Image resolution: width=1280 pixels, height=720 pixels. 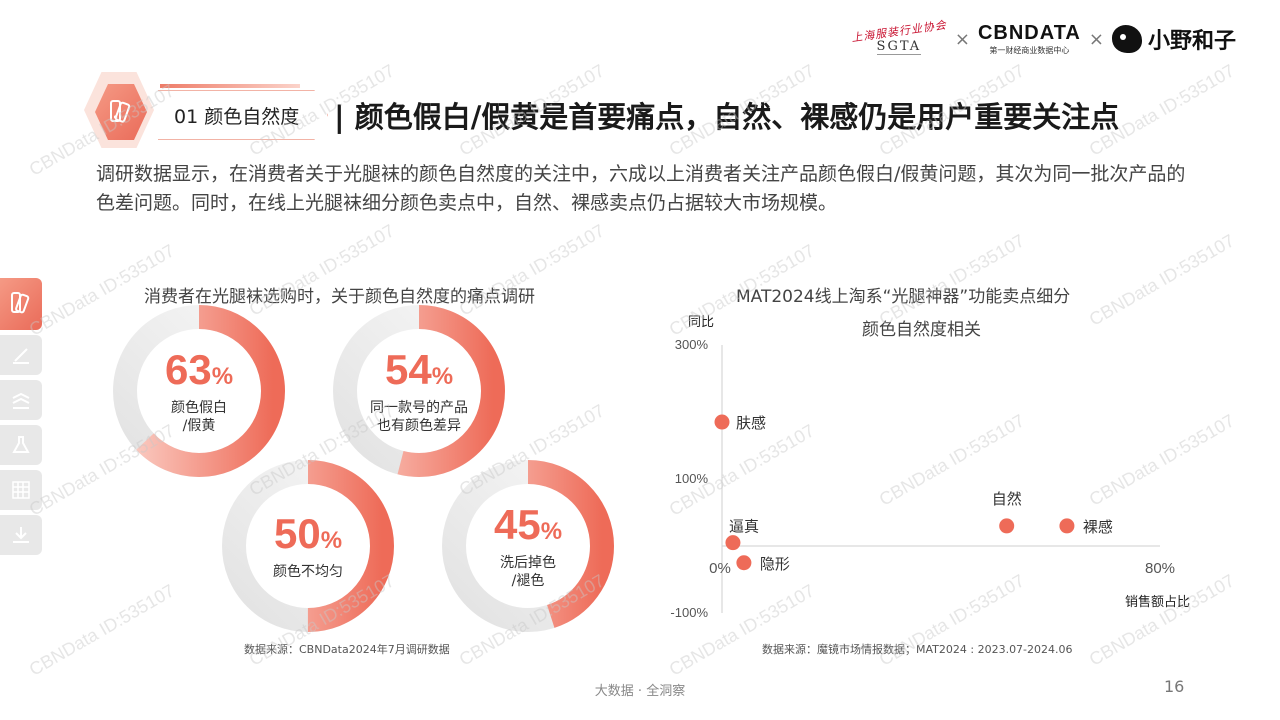 I want to click on left-source-note: 数据来源：CBNData2024年7月调研数据, so click(x=347, y=649).